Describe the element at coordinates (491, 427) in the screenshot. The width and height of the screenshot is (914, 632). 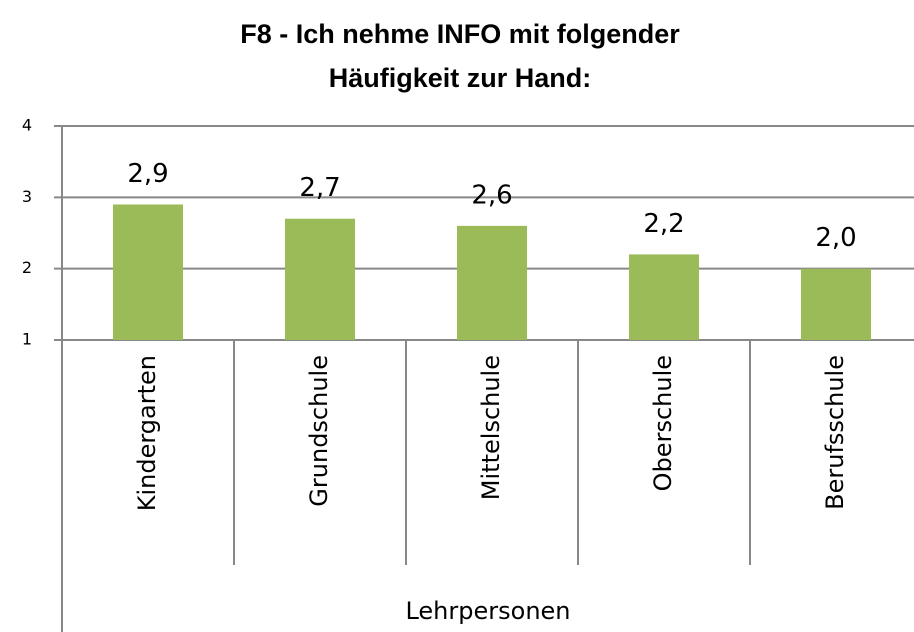
I see `x-tick-label: Mittelschule` at that location.